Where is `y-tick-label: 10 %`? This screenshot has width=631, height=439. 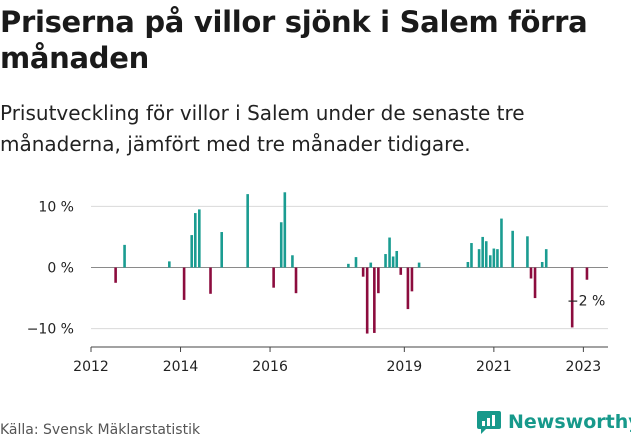 y-tick-label: 10 % is located at coordinates (56, 207).